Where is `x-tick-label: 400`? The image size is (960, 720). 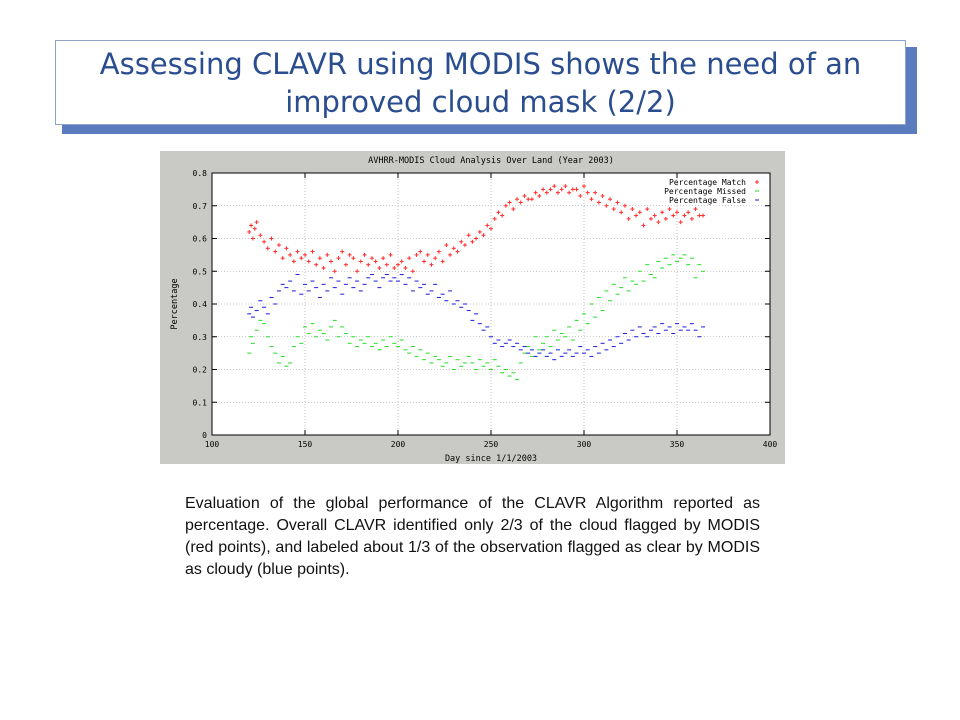 x-tick-label: 400 is located at coordinates (770, 444).